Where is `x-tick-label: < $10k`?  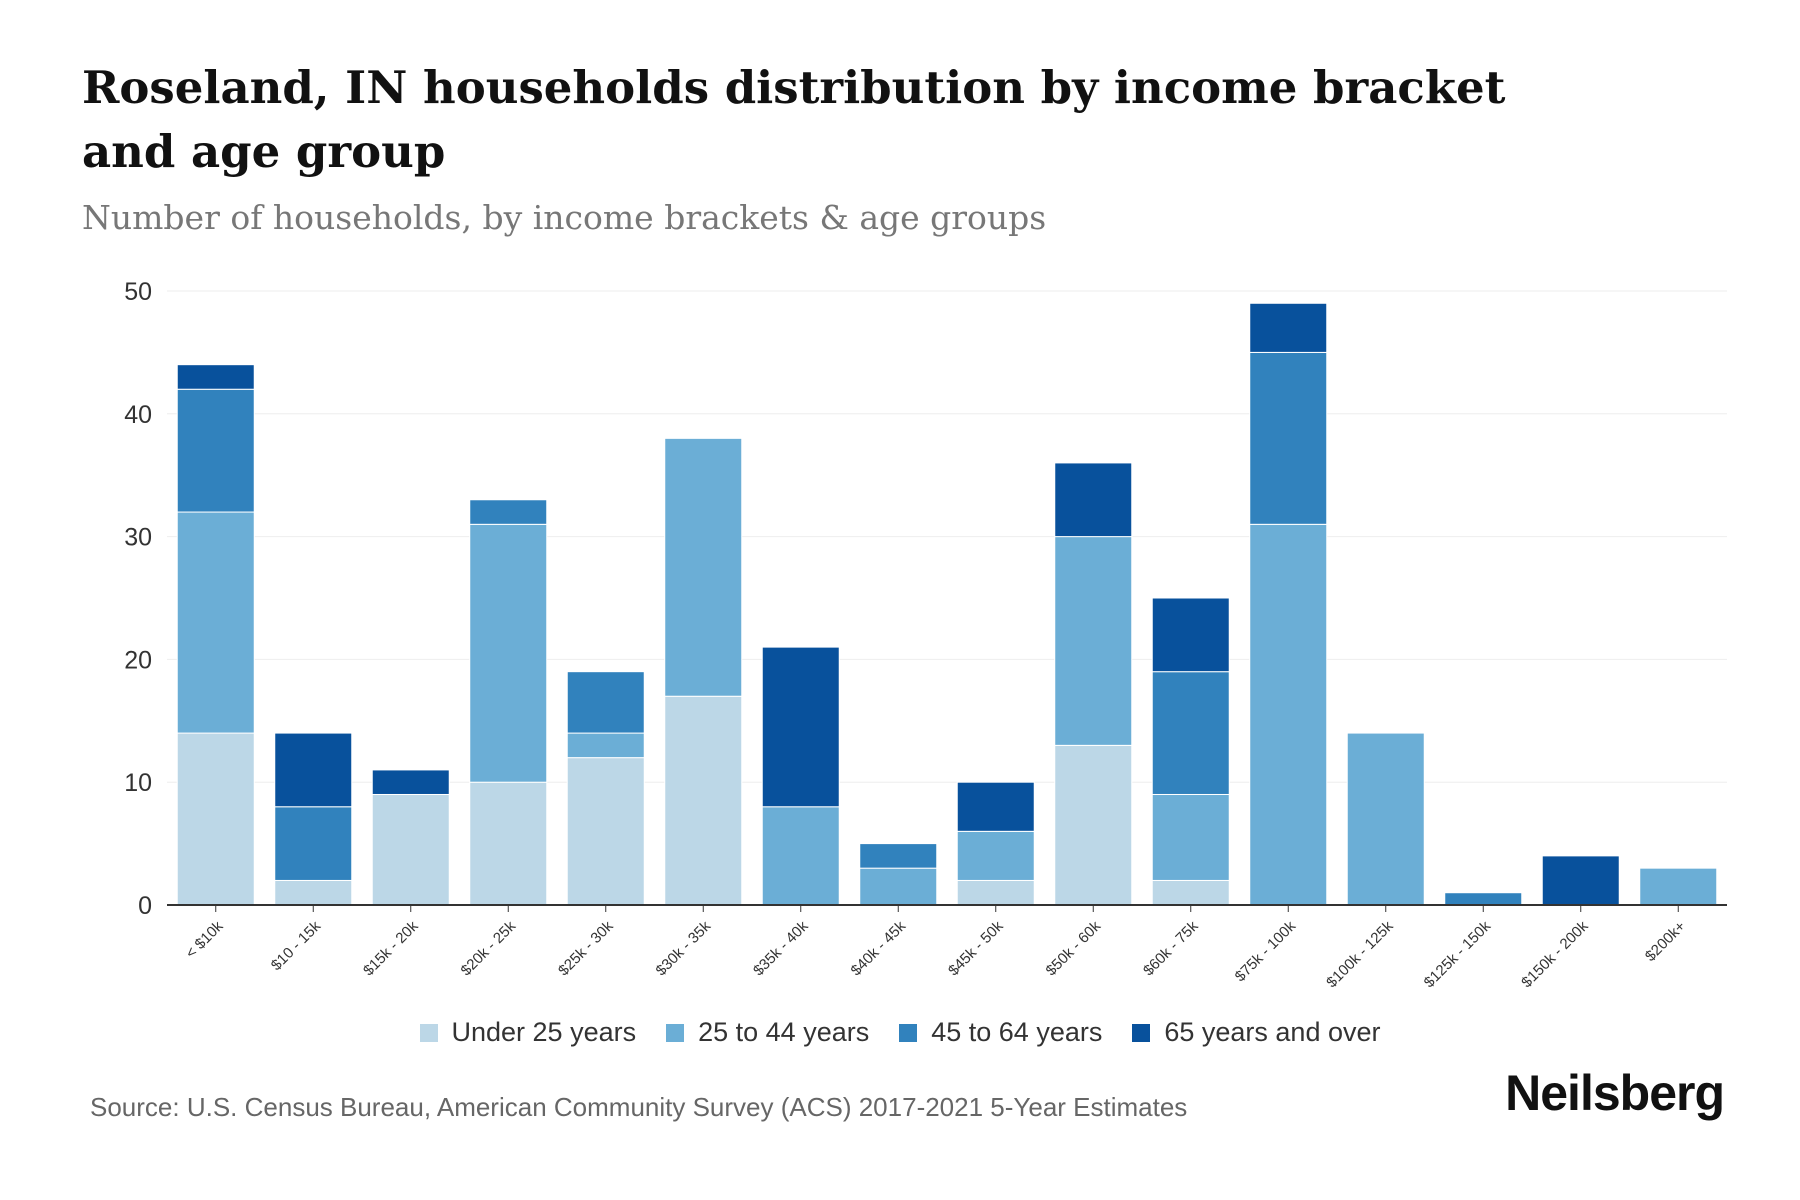
x-tick-label: < $10k is located at coordinates (204, 939).